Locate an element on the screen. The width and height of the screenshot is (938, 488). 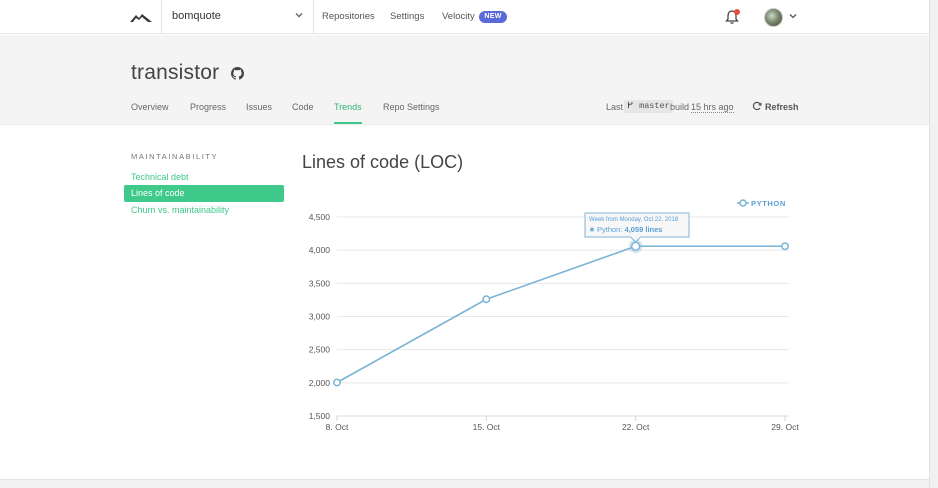
refresh-icon is located at coordinates (757, 106).